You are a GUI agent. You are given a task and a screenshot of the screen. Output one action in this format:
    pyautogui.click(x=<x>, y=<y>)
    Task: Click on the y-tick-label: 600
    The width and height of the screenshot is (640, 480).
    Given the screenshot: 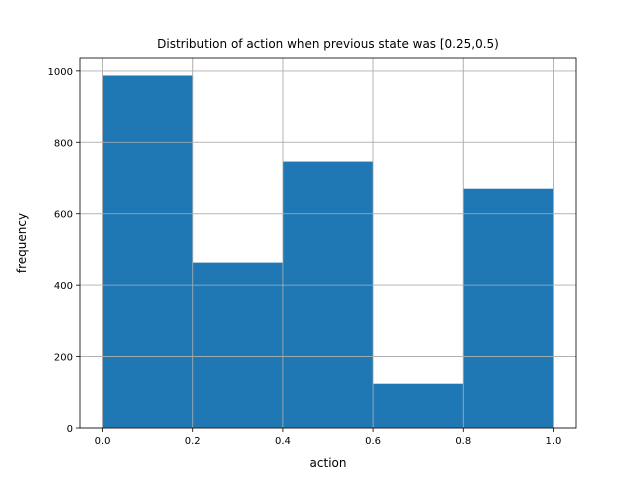 What is the action you would take?
    pyautogui.click(x=63, y=215)
    